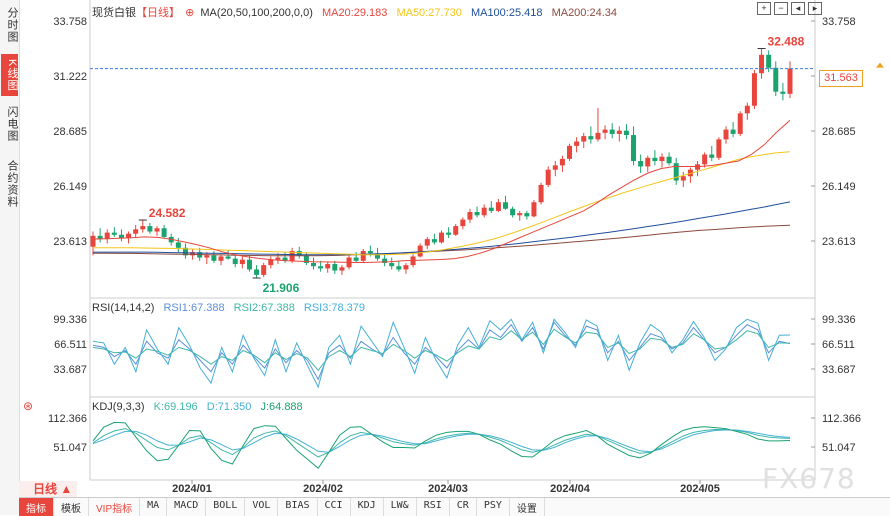 This screenshot has width=890, height=516. What do you see at coordinates (700, 489) in the screenshot?
I see `x-tick-label: 2024/05` at bounding box center [700, 489].